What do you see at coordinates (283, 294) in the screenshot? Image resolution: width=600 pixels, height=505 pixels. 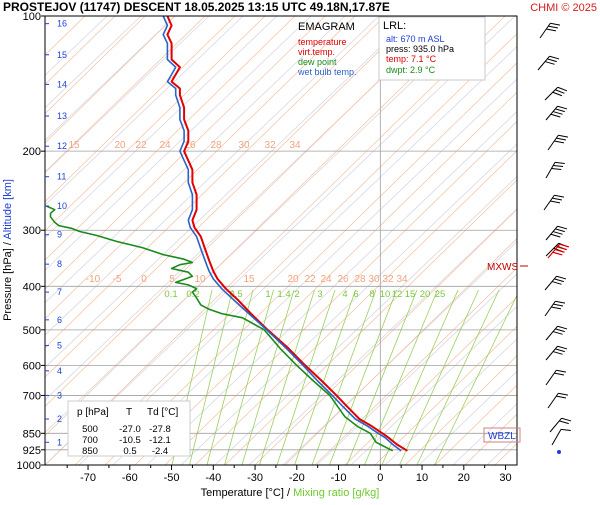 I see `mixing-ratio-label: 1.4` at bounding box center [283, 294].